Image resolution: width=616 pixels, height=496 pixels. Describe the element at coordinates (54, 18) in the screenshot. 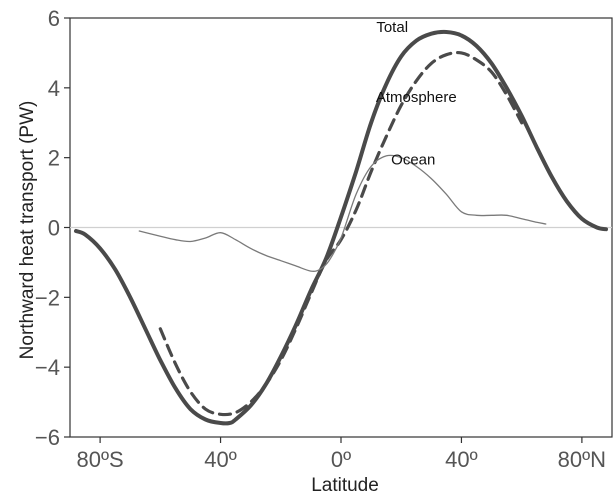

I see `y-tick-label: 6` at that location.